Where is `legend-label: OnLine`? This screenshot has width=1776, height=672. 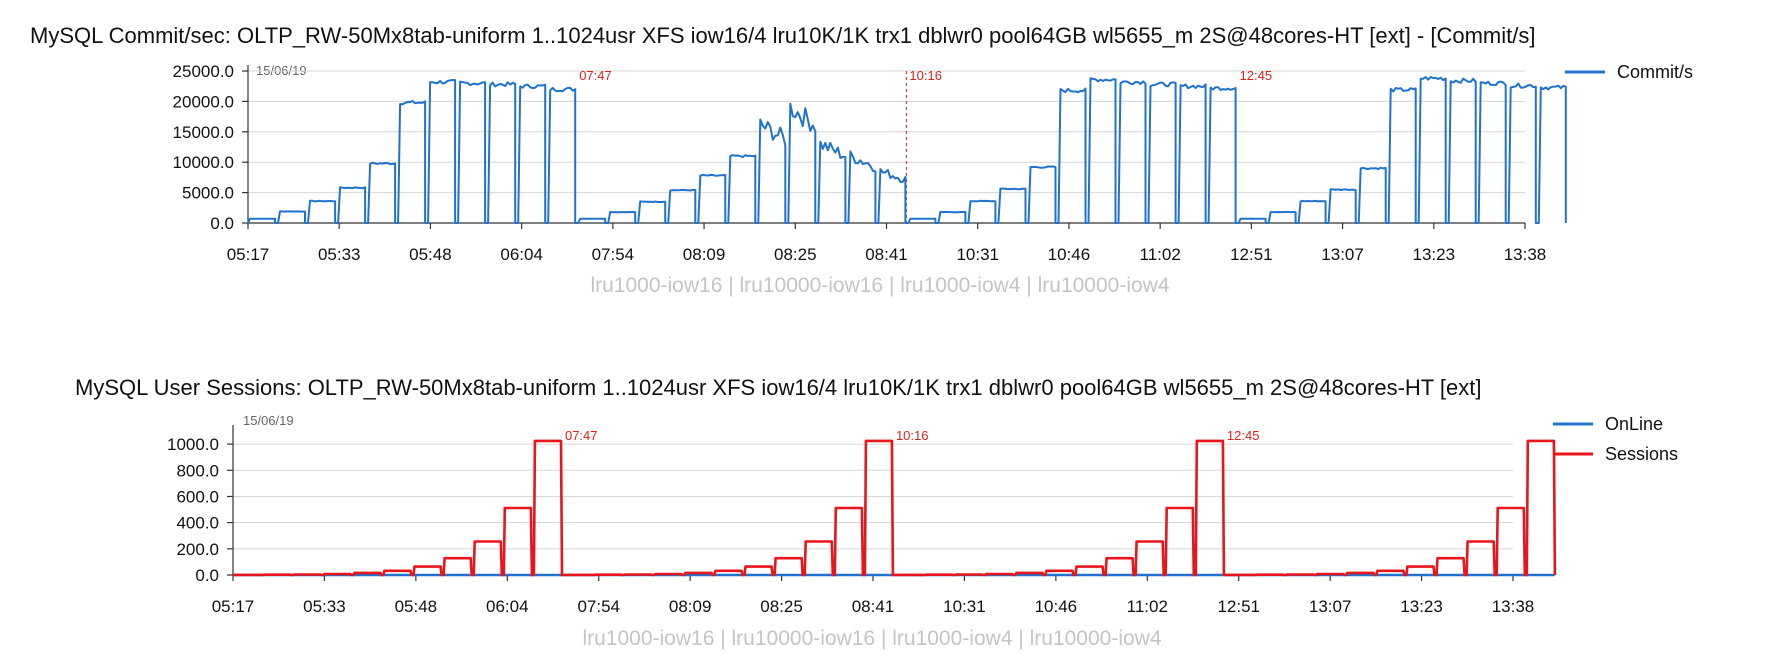 legend-label: OnLine is located at coordinates (1634, 424).